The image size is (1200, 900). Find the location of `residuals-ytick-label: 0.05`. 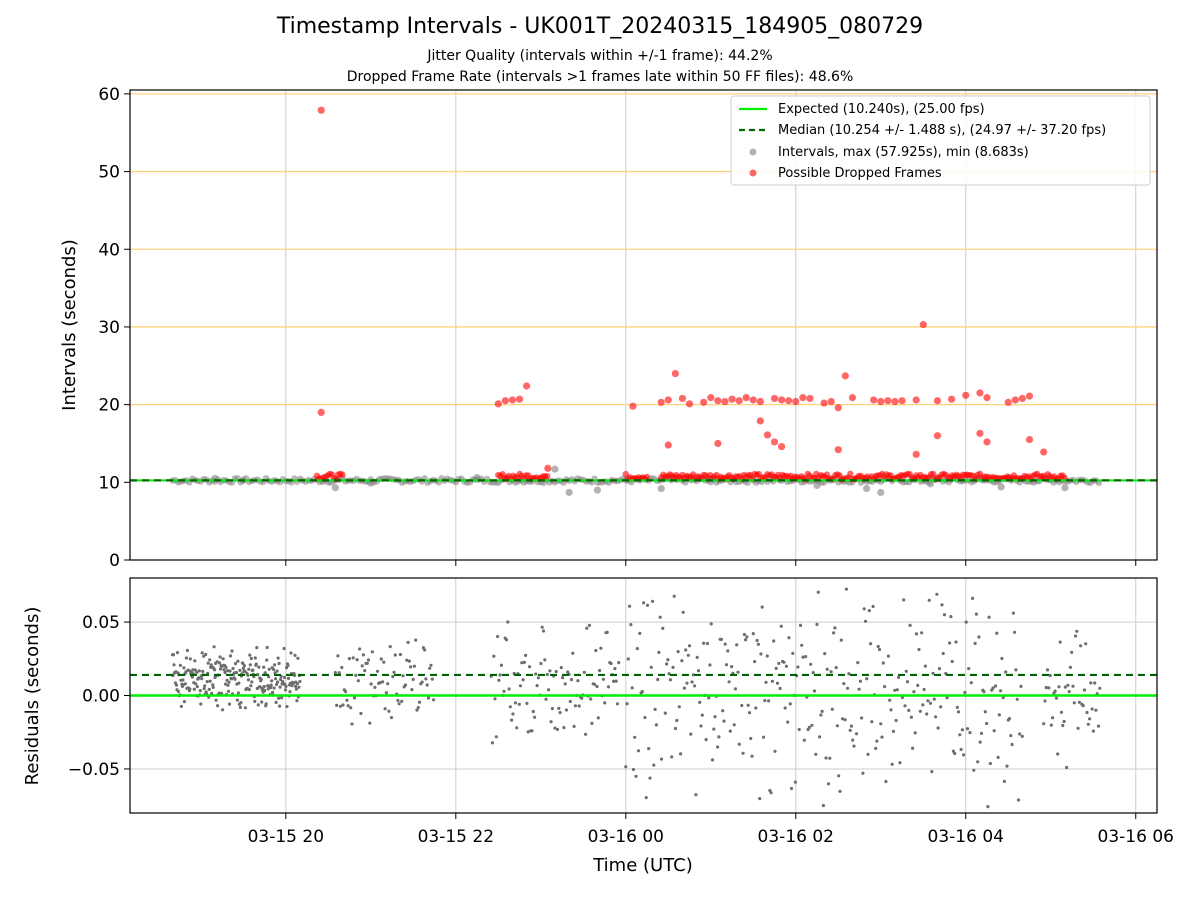

residuals-ytick-label: 0.05 is located at coordinates (101, 623).